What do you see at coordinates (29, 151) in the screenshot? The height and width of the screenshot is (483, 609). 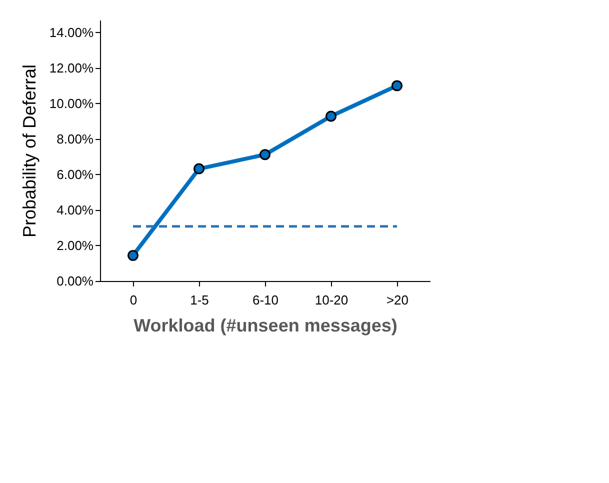 I see `y-axis-title: Probability of Deferral` at bounding box center [29, 151].